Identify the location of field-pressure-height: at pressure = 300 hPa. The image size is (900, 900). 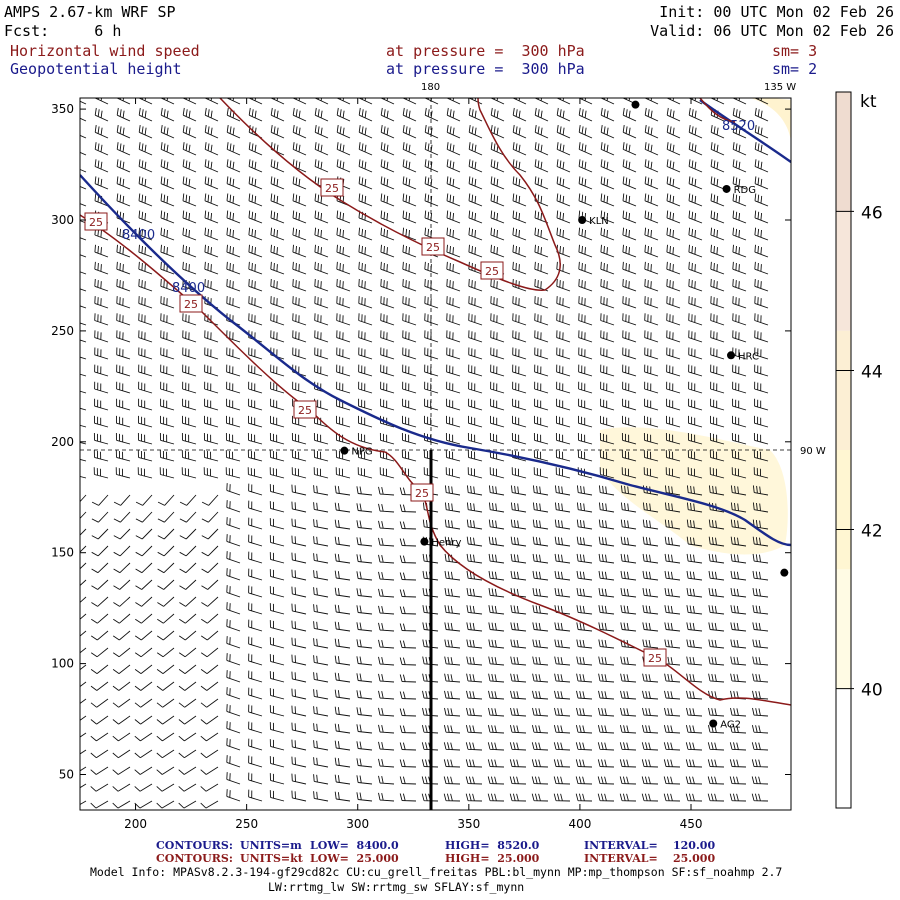
(485, 69).